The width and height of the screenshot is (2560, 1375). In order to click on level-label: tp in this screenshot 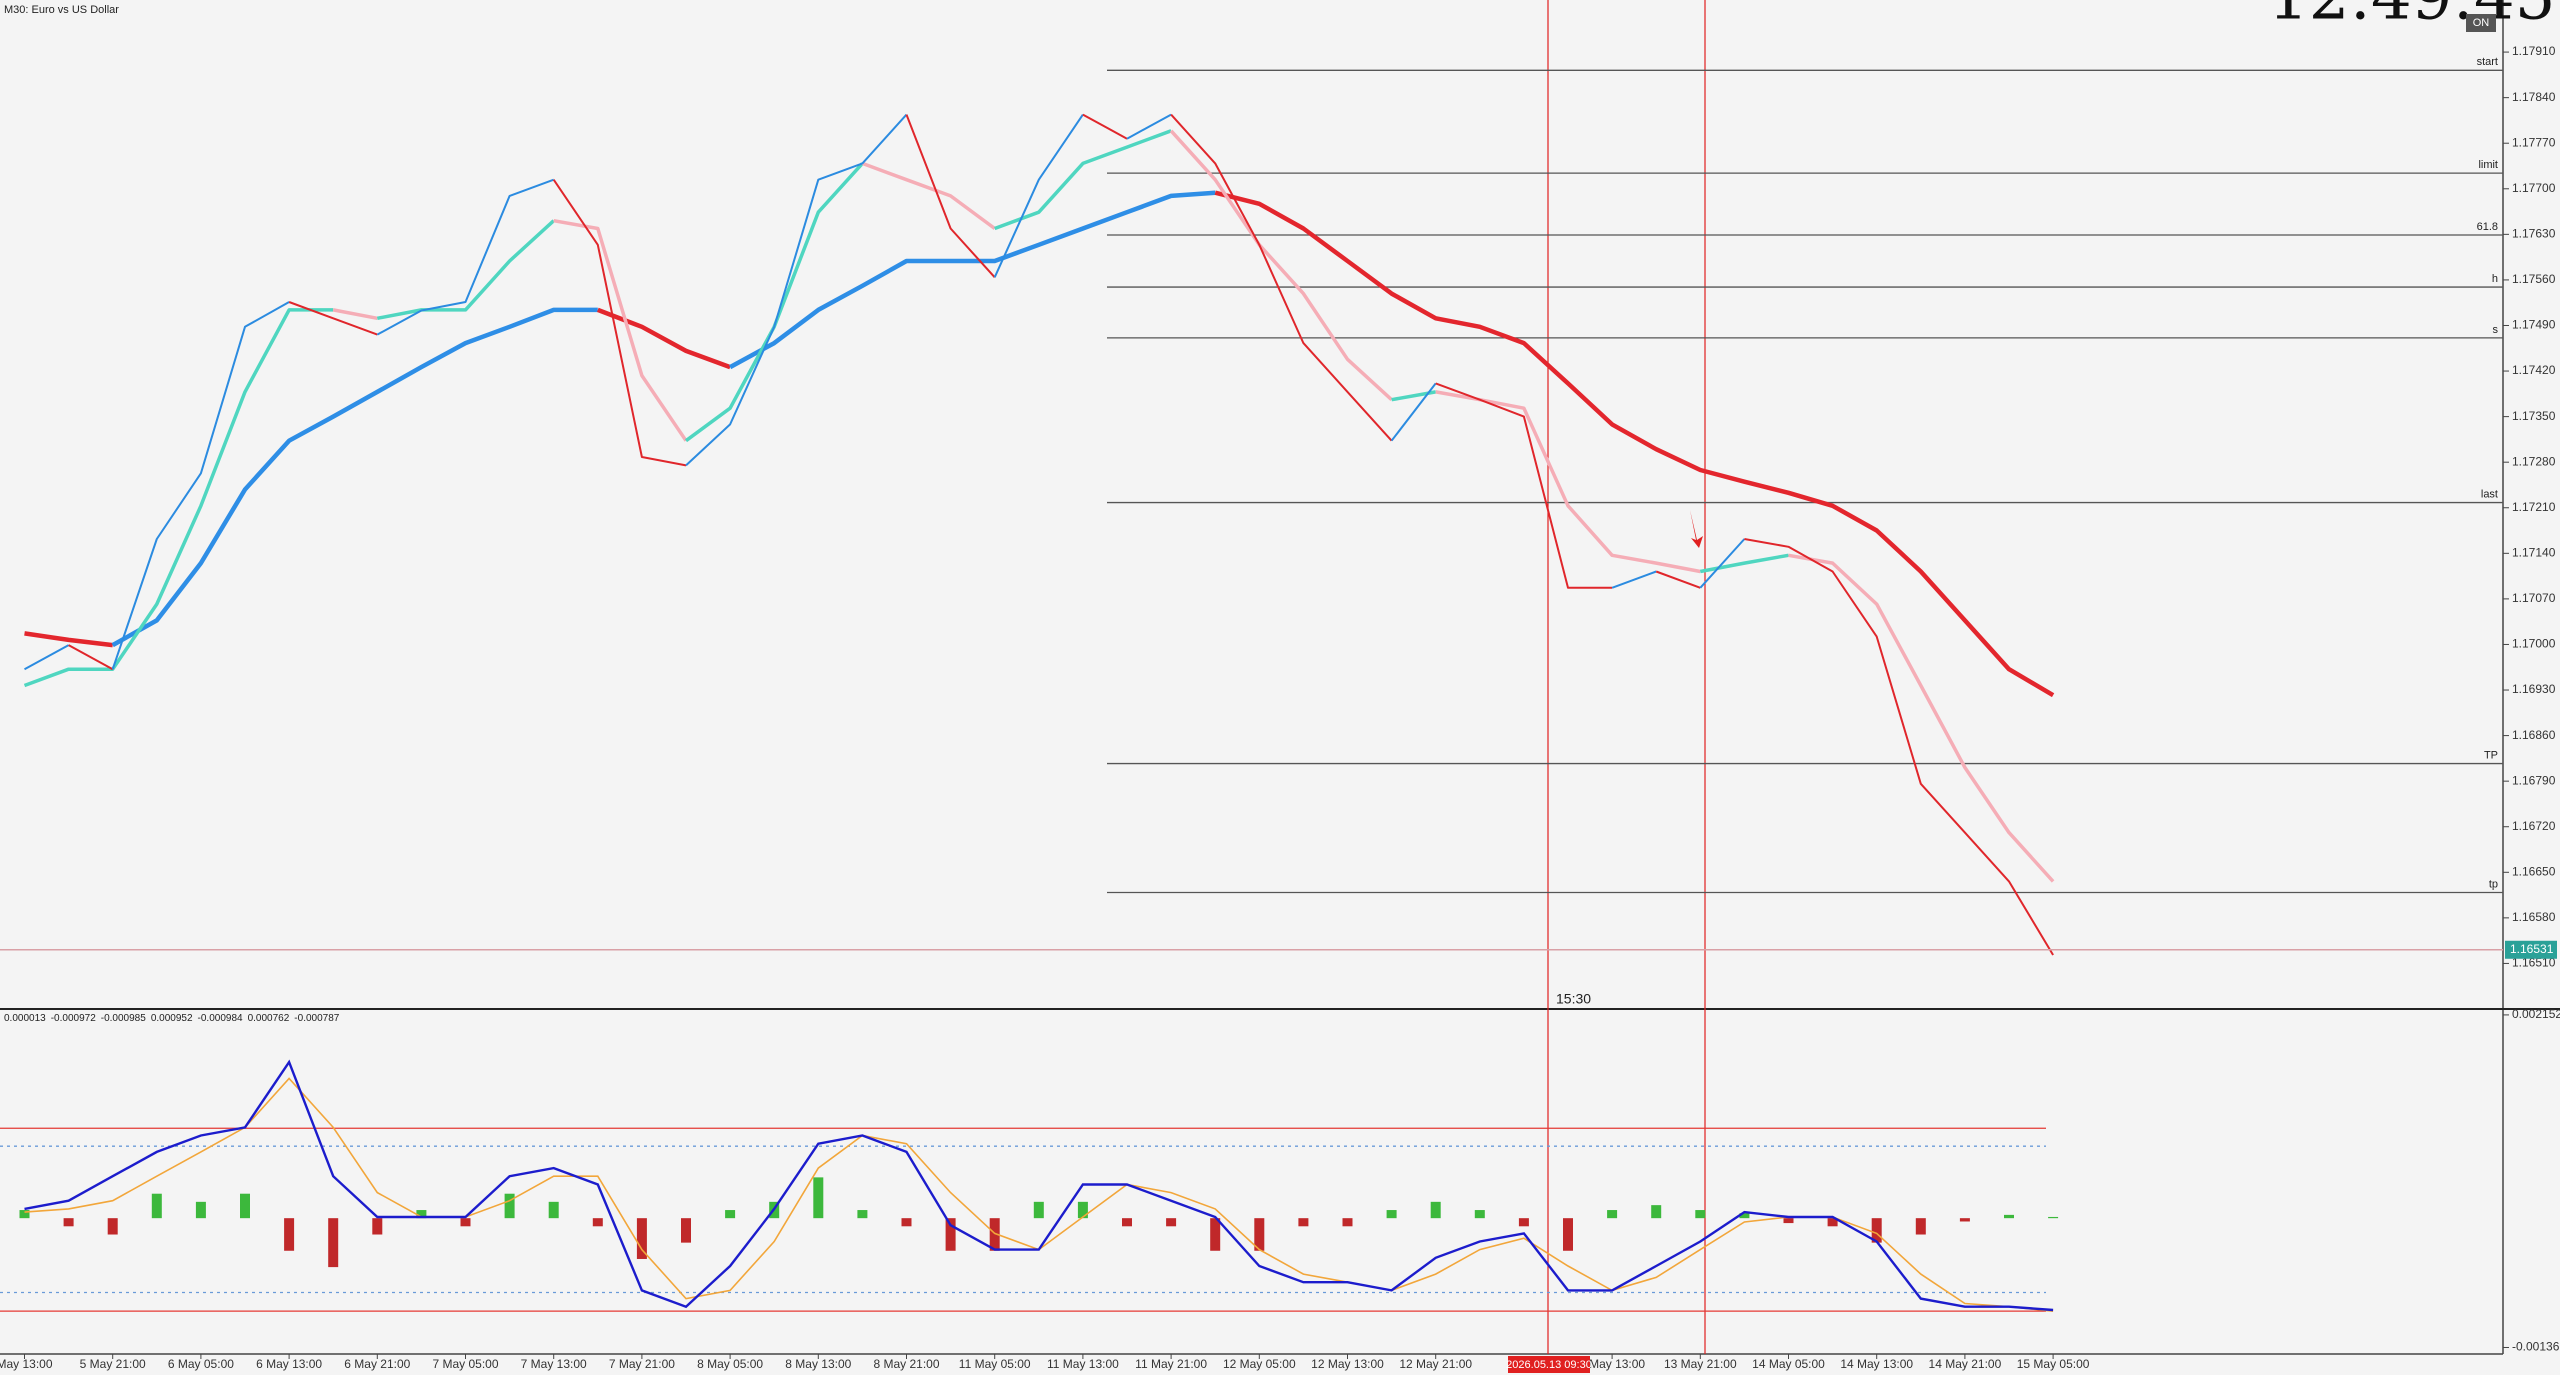, I will do `click(2493, 884)`.